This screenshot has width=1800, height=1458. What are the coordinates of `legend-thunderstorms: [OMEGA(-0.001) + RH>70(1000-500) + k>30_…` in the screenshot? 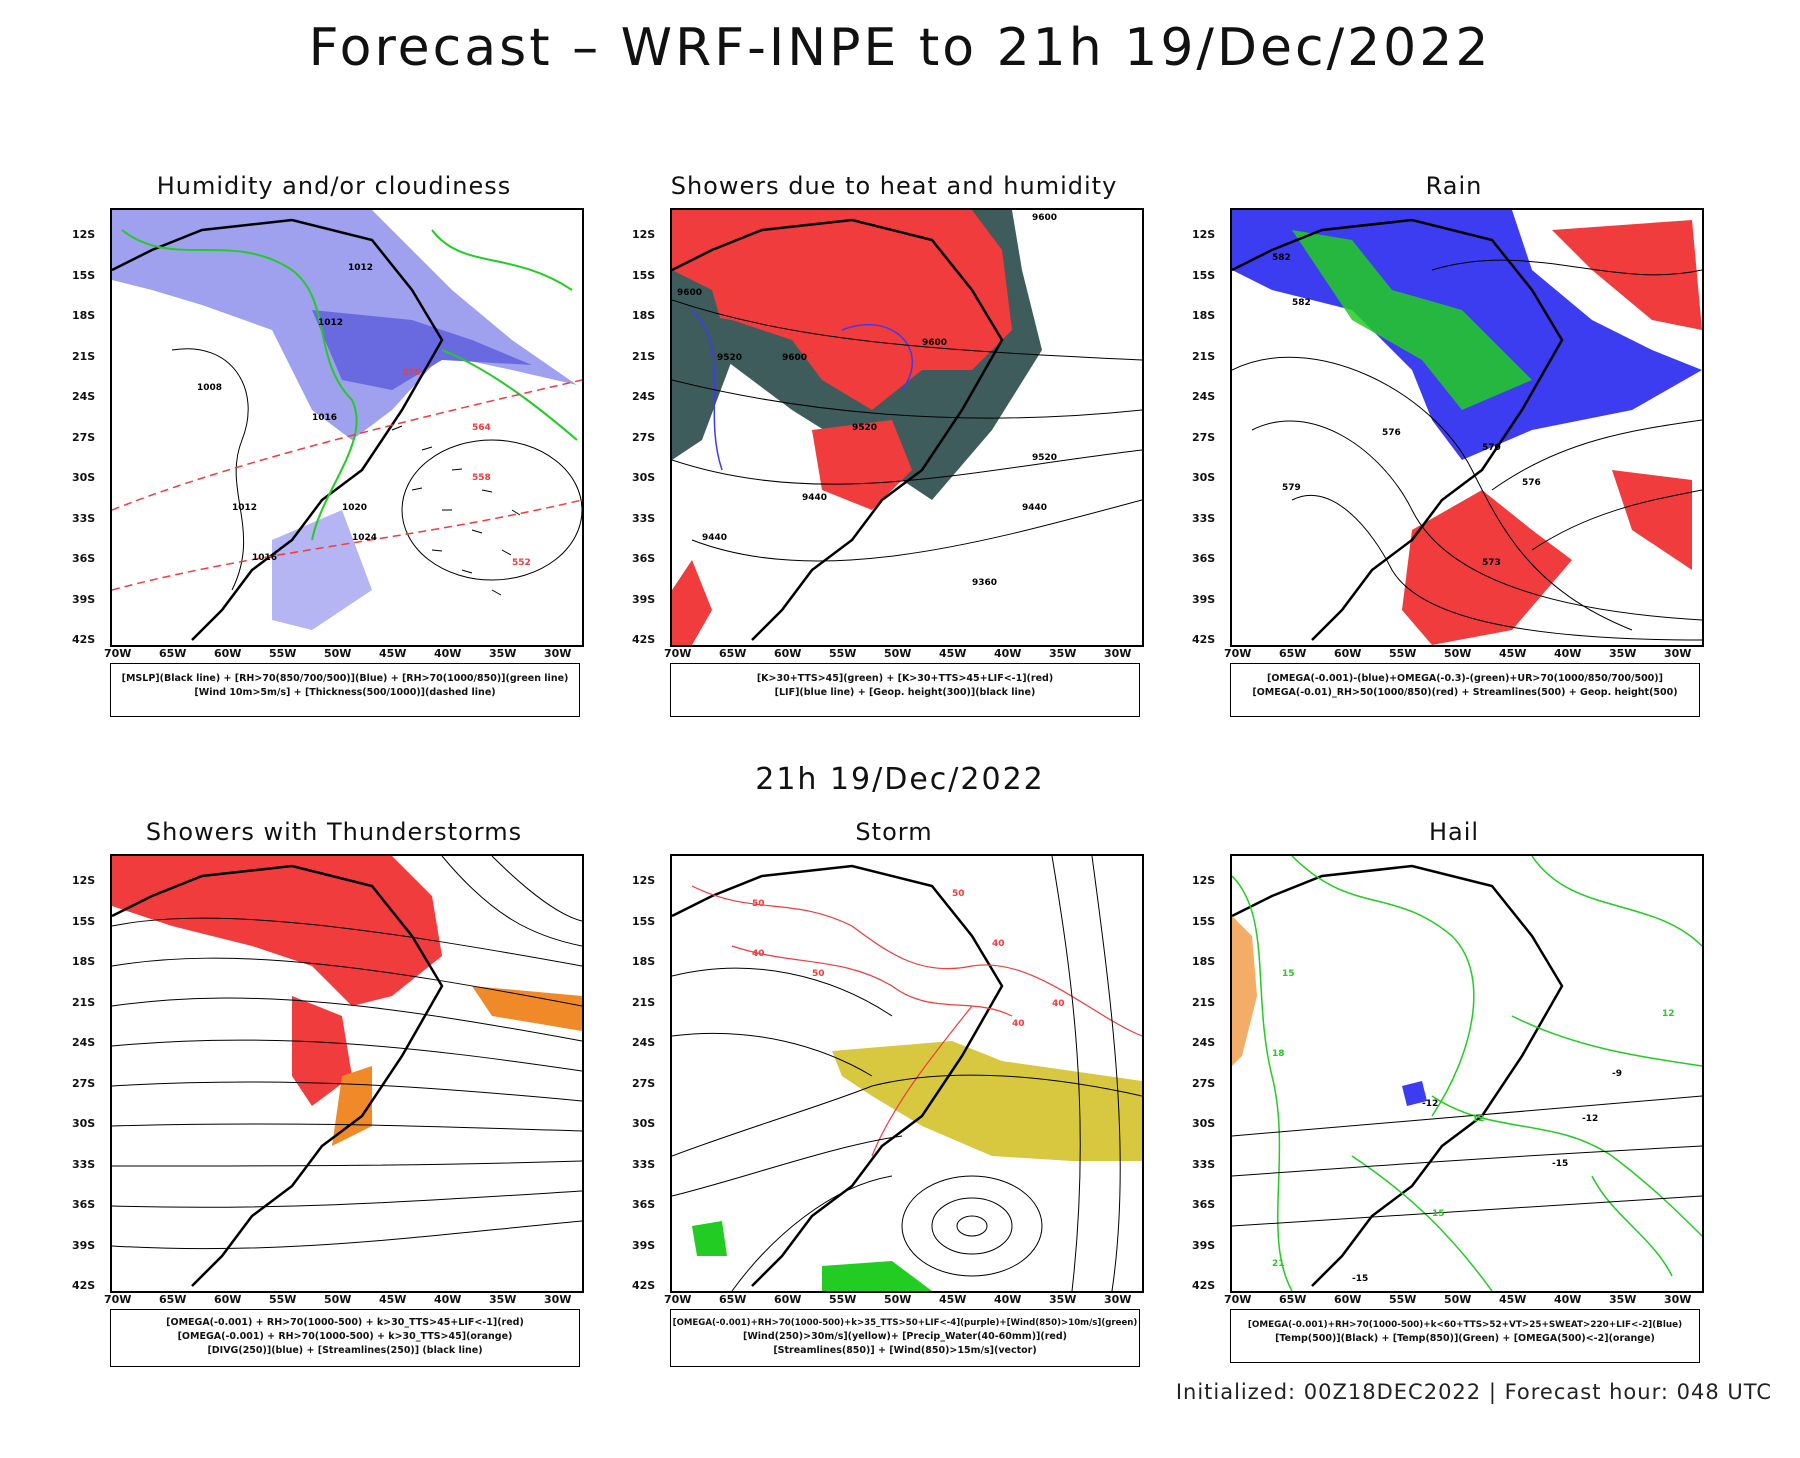 It's located at (345, 1338).